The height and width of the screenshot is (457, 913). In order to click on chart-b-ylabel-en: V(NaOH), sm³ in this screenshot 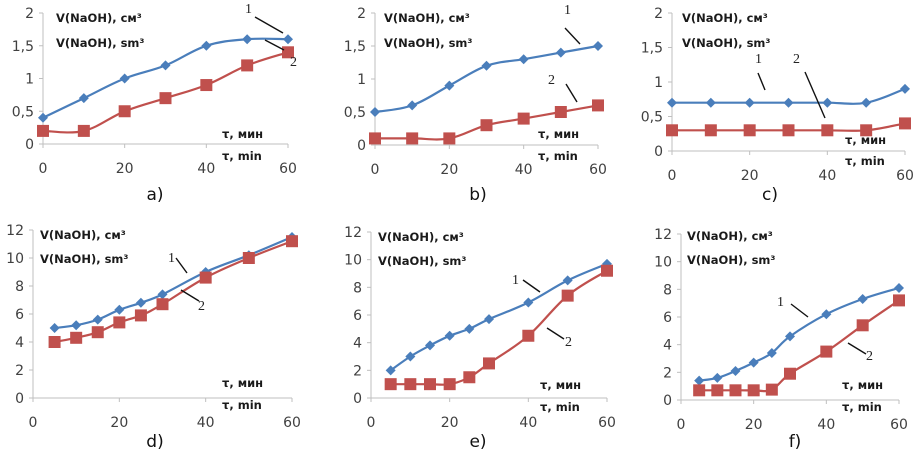, I will do `click(428, 43)`.